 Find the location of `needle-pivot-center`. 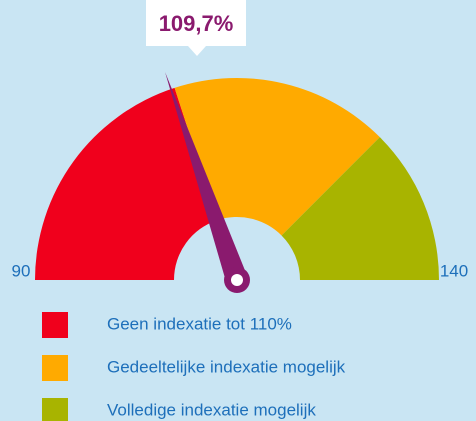

needle-pivot-center is located at coordinates (237, 280).